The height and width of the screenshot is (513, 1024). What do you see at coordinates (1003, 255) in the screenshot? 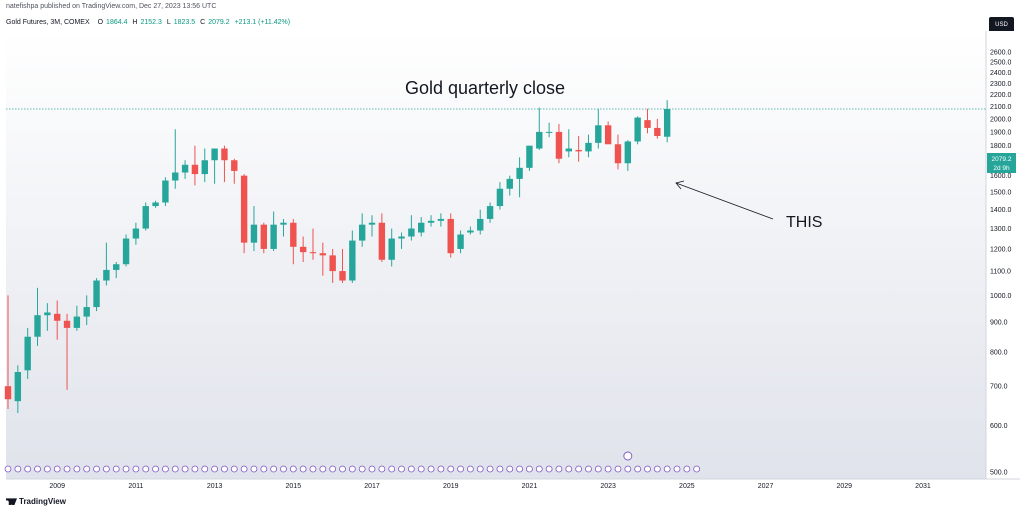
I see `price-axis-pane` at bounding box center [1003, 255].